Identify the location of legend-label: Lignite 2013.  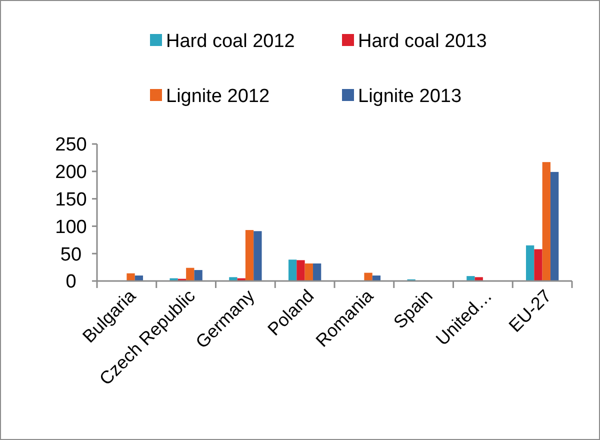
(410, 96).